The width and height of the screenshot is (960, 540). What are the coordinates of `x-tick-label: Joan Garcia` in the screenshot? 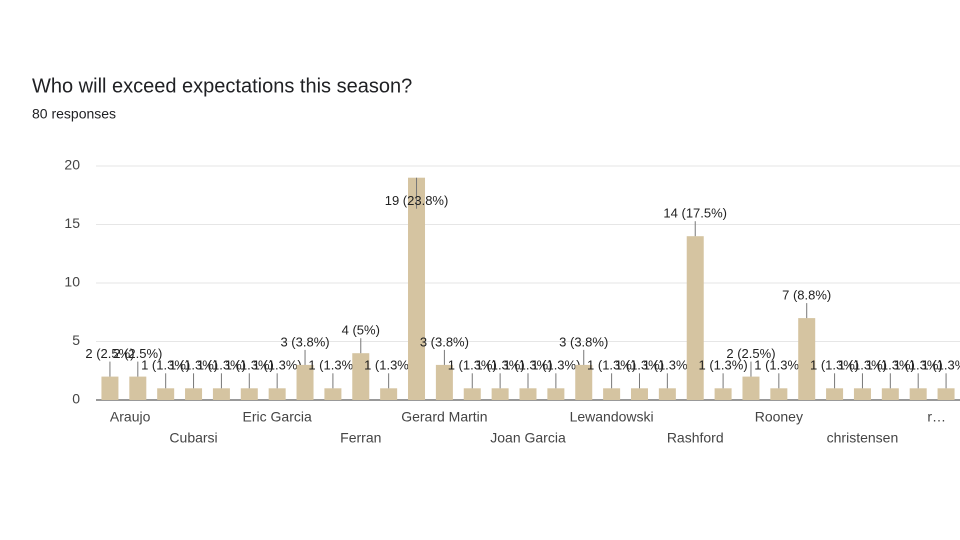 It's located at (528, 438).